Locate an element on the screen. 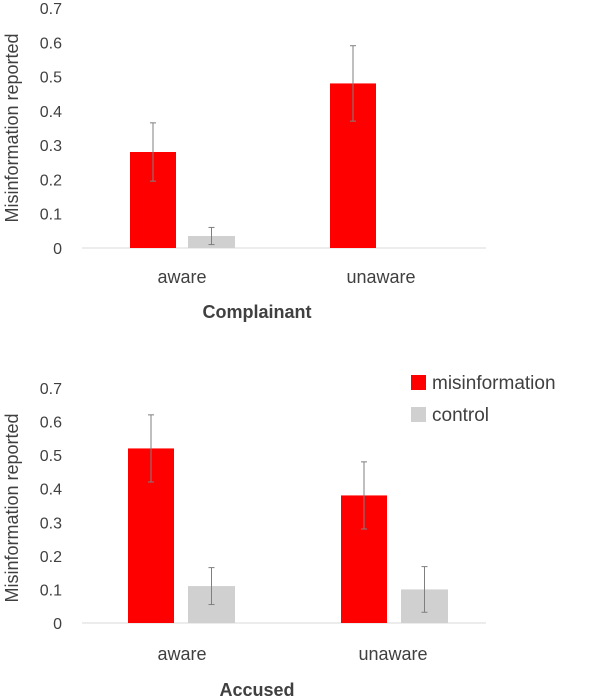 This screenshot has width=601, height=700. legend-label-misinformation: misinformation is located at coordinates (494, 383).